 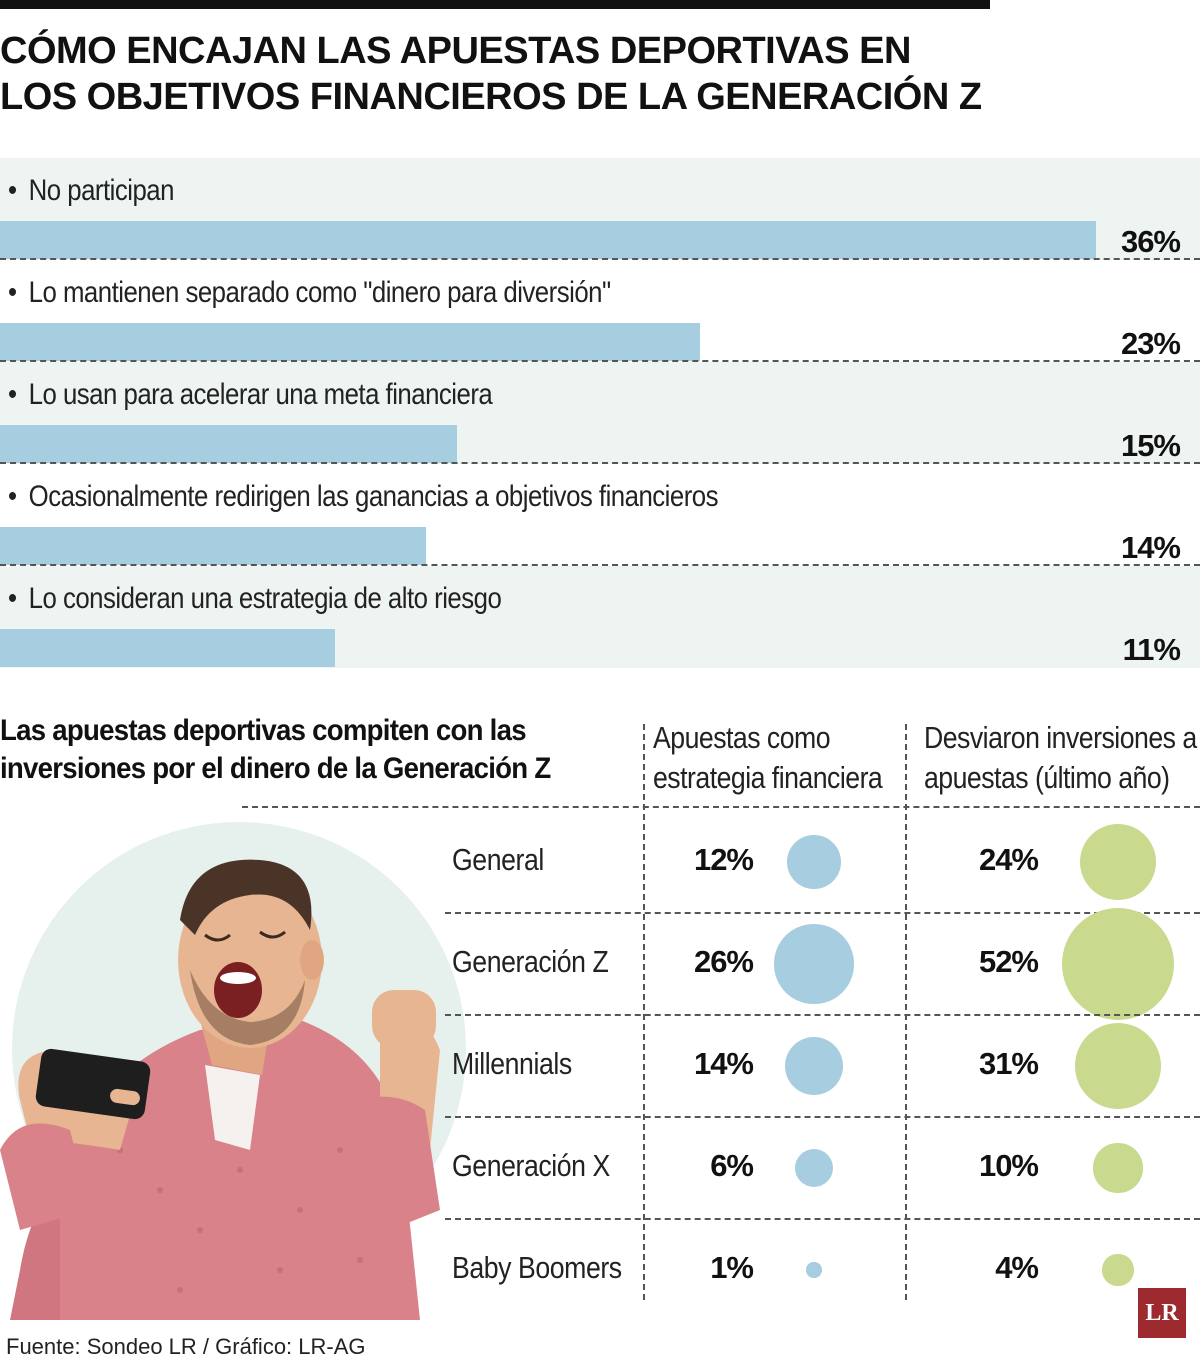 What do you see at coordinates (537, 1267) in the screenshot?
I see `table-row-label: Baby Boomers` at bounding box center [537, 1267].